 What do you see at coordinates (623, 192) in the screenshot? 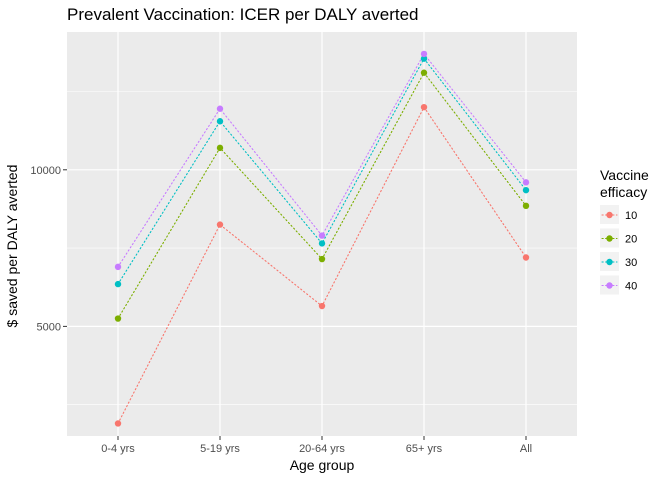
I see `legend-title-line-2: efficacy` at bounding box center [623, 192].